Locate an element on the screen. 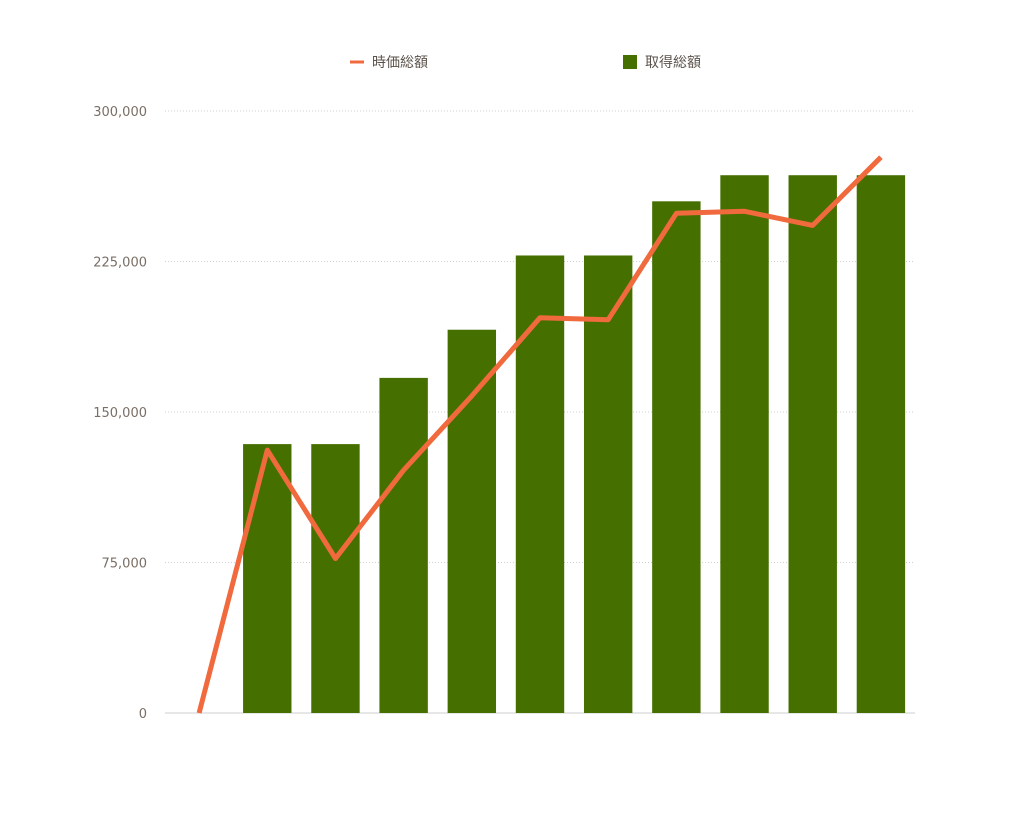  legend-bar-swatch is located at coordinates (630, 62).